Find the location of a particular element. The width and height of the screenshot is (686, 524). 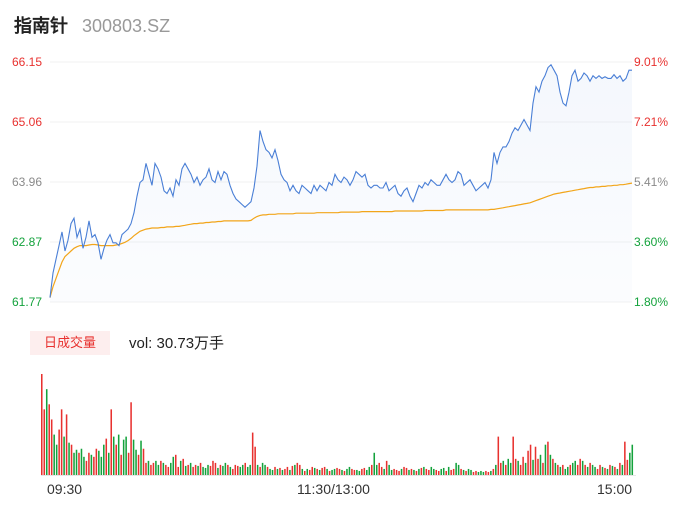

stock-header: 指南针 300803.SZ is located at coordinates (92, 26).